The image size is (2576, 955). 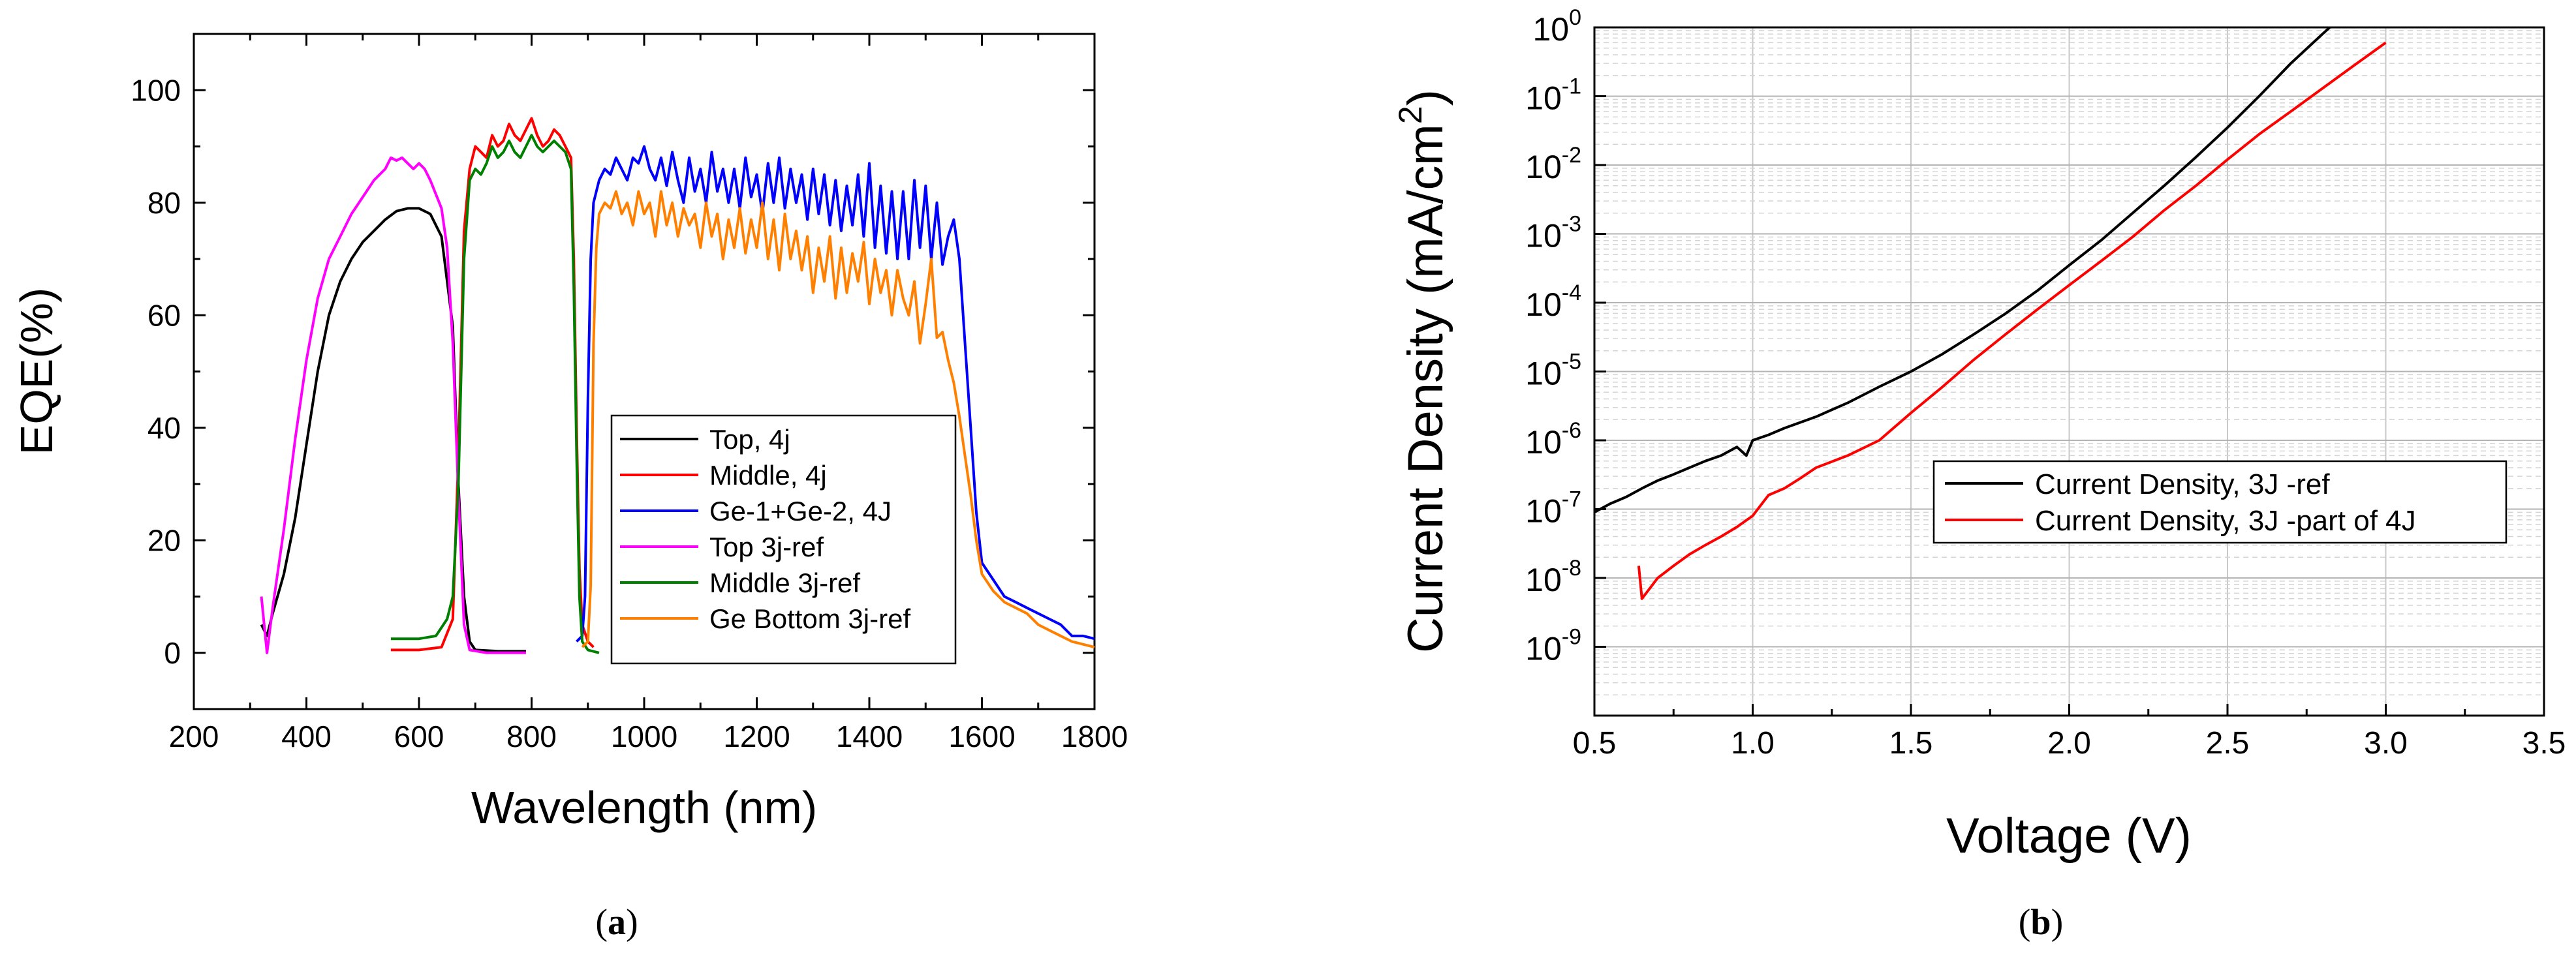 What do you see at coordinates (800, 511) in the screenshot?
I see `eqe-legend-label-ge-1-ge-2-4j: Ge-1+Ge-2, 4J` at bounding box center [800, 511].